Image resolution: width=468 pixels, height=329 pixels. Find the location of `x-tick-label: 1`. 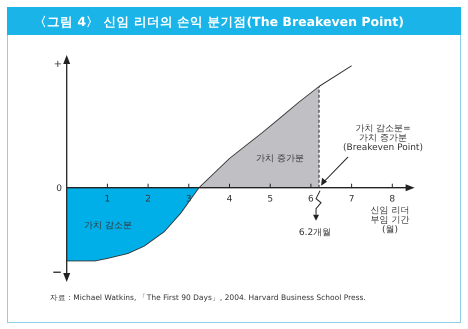

x-tick-label: 1 is located at coordinates (107, 199).